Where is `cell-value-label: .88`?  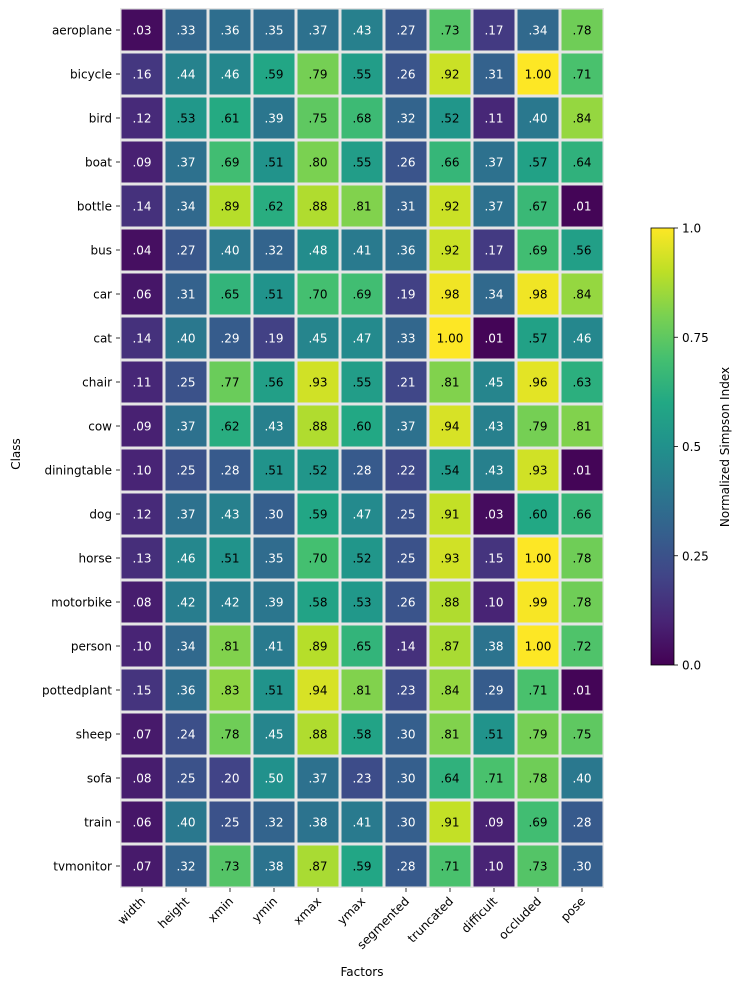
cell-value-label: .88 is located at coordinates (449, 603).